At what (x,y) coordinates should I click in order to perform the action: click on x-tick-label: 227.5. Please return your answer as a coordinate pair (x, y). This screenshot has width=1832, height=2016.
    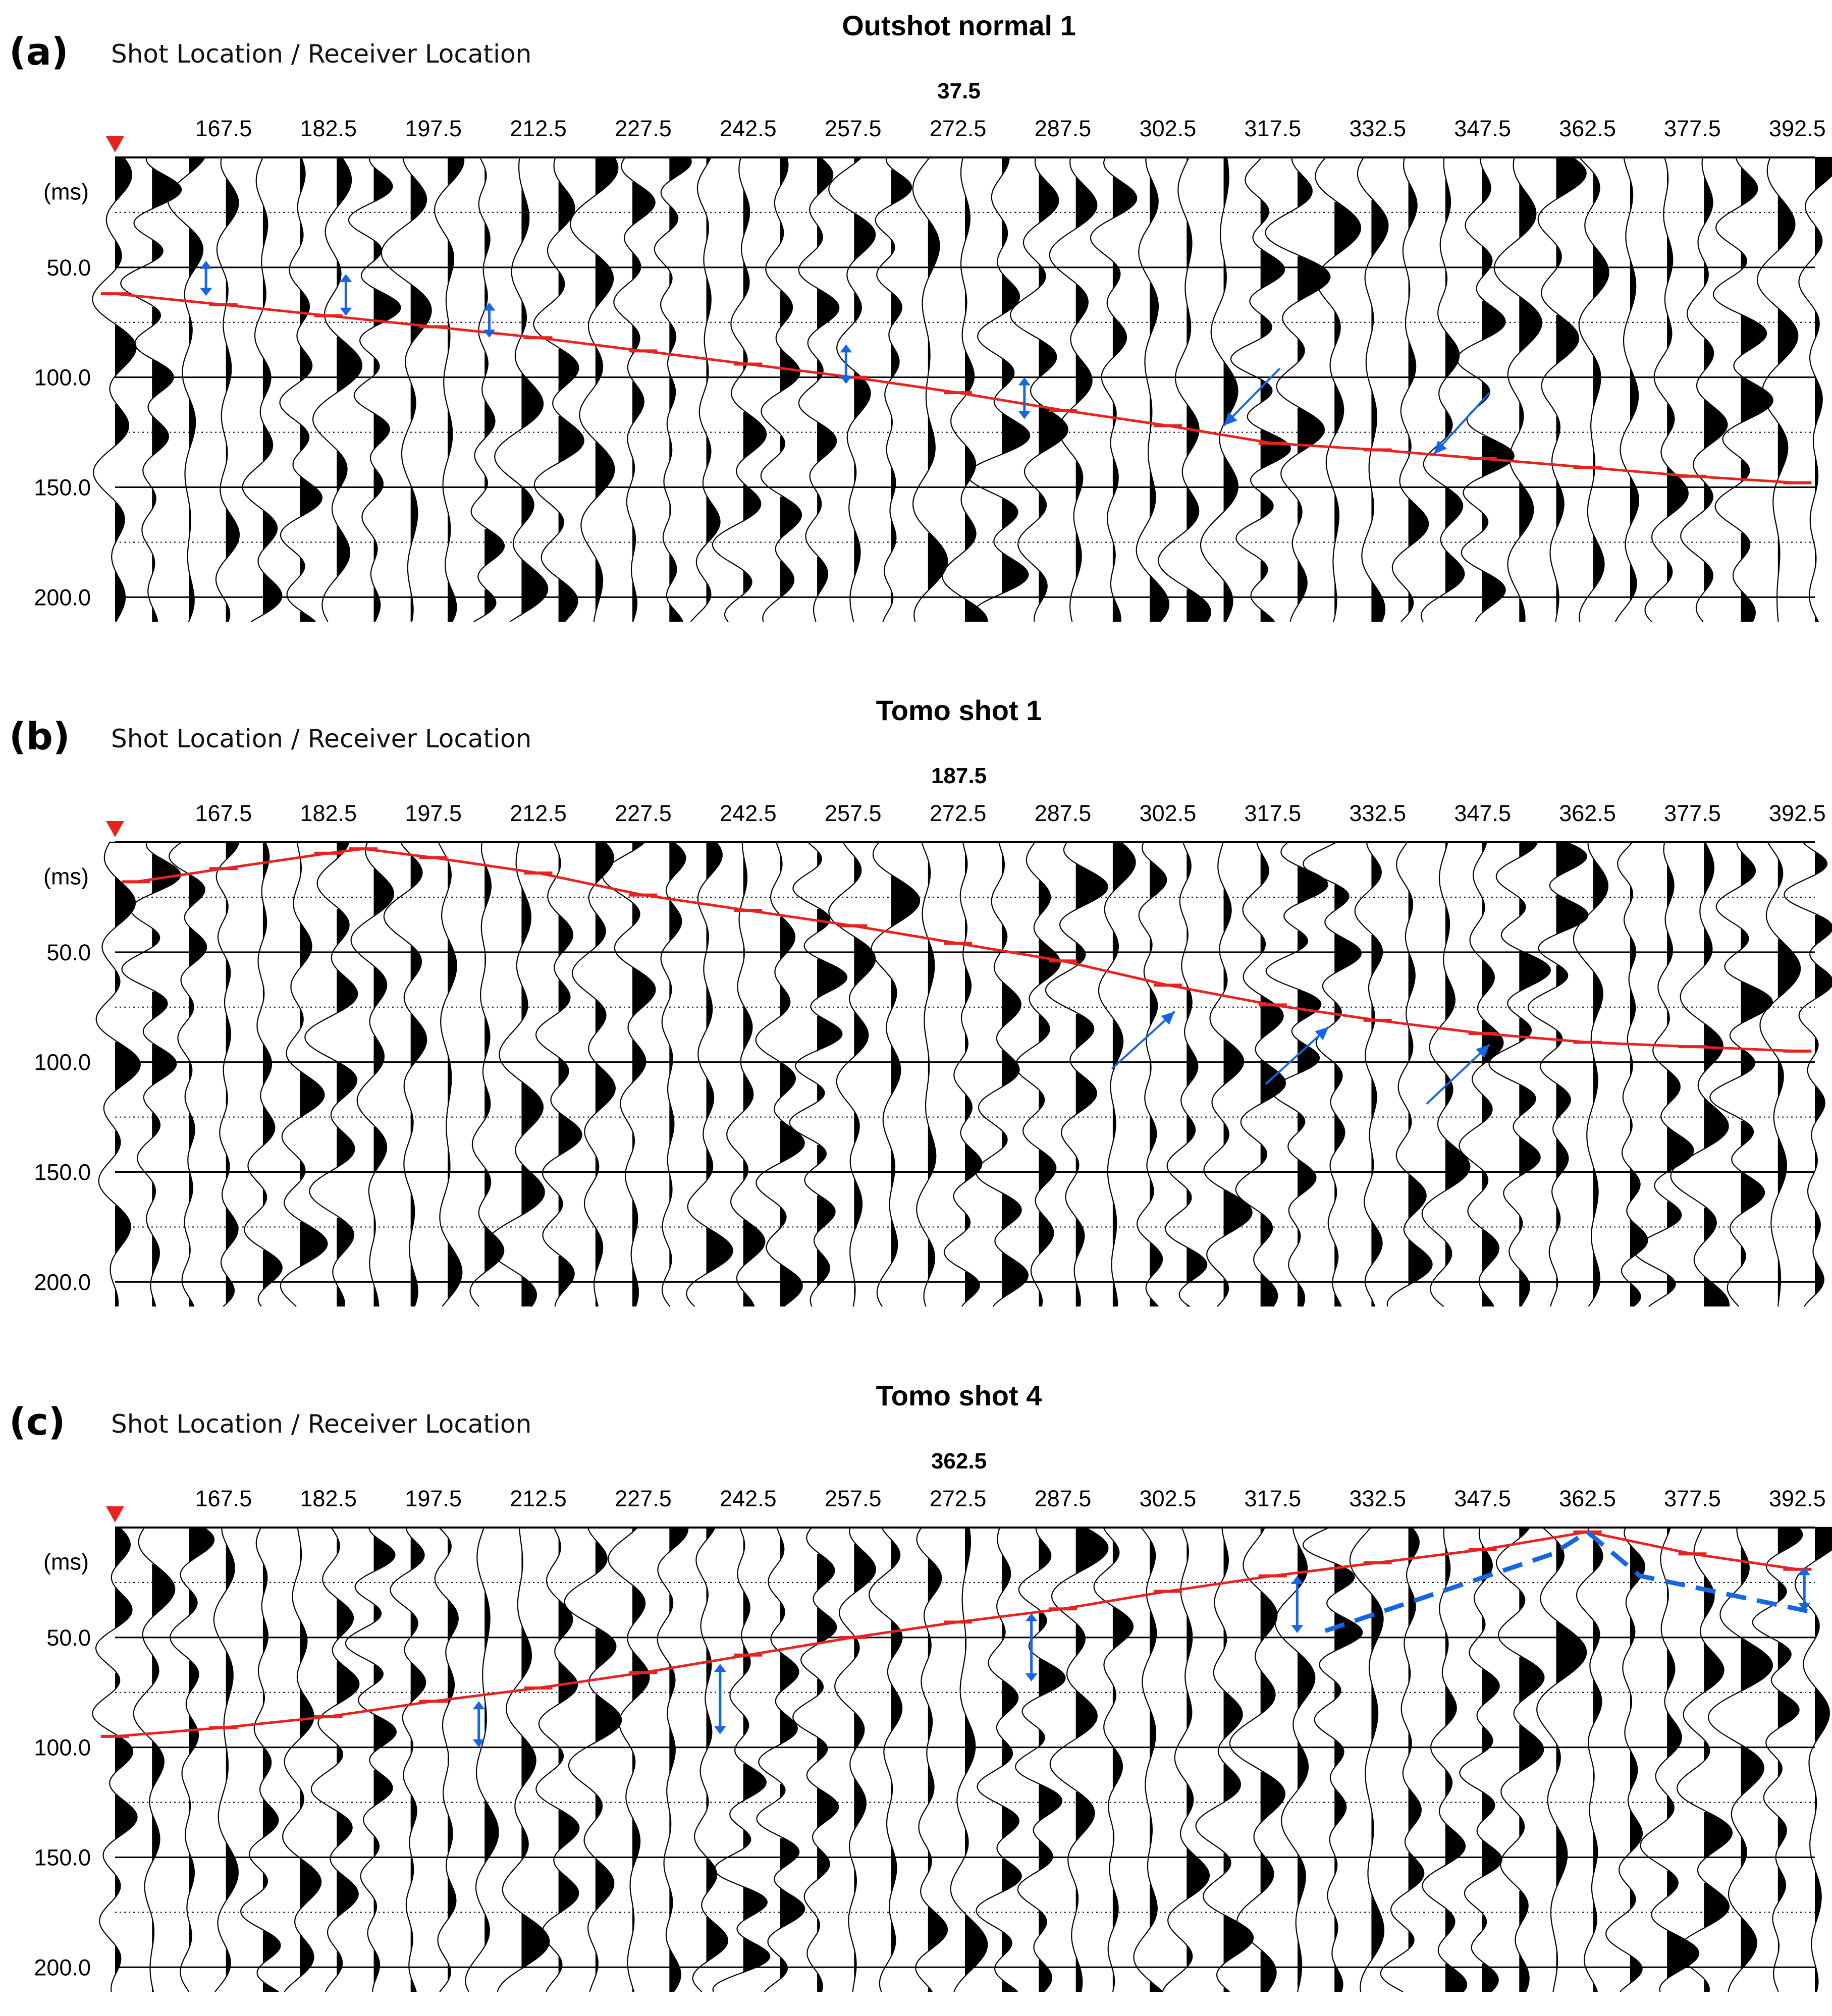
    Looking at the image, I should click on (643, 813).